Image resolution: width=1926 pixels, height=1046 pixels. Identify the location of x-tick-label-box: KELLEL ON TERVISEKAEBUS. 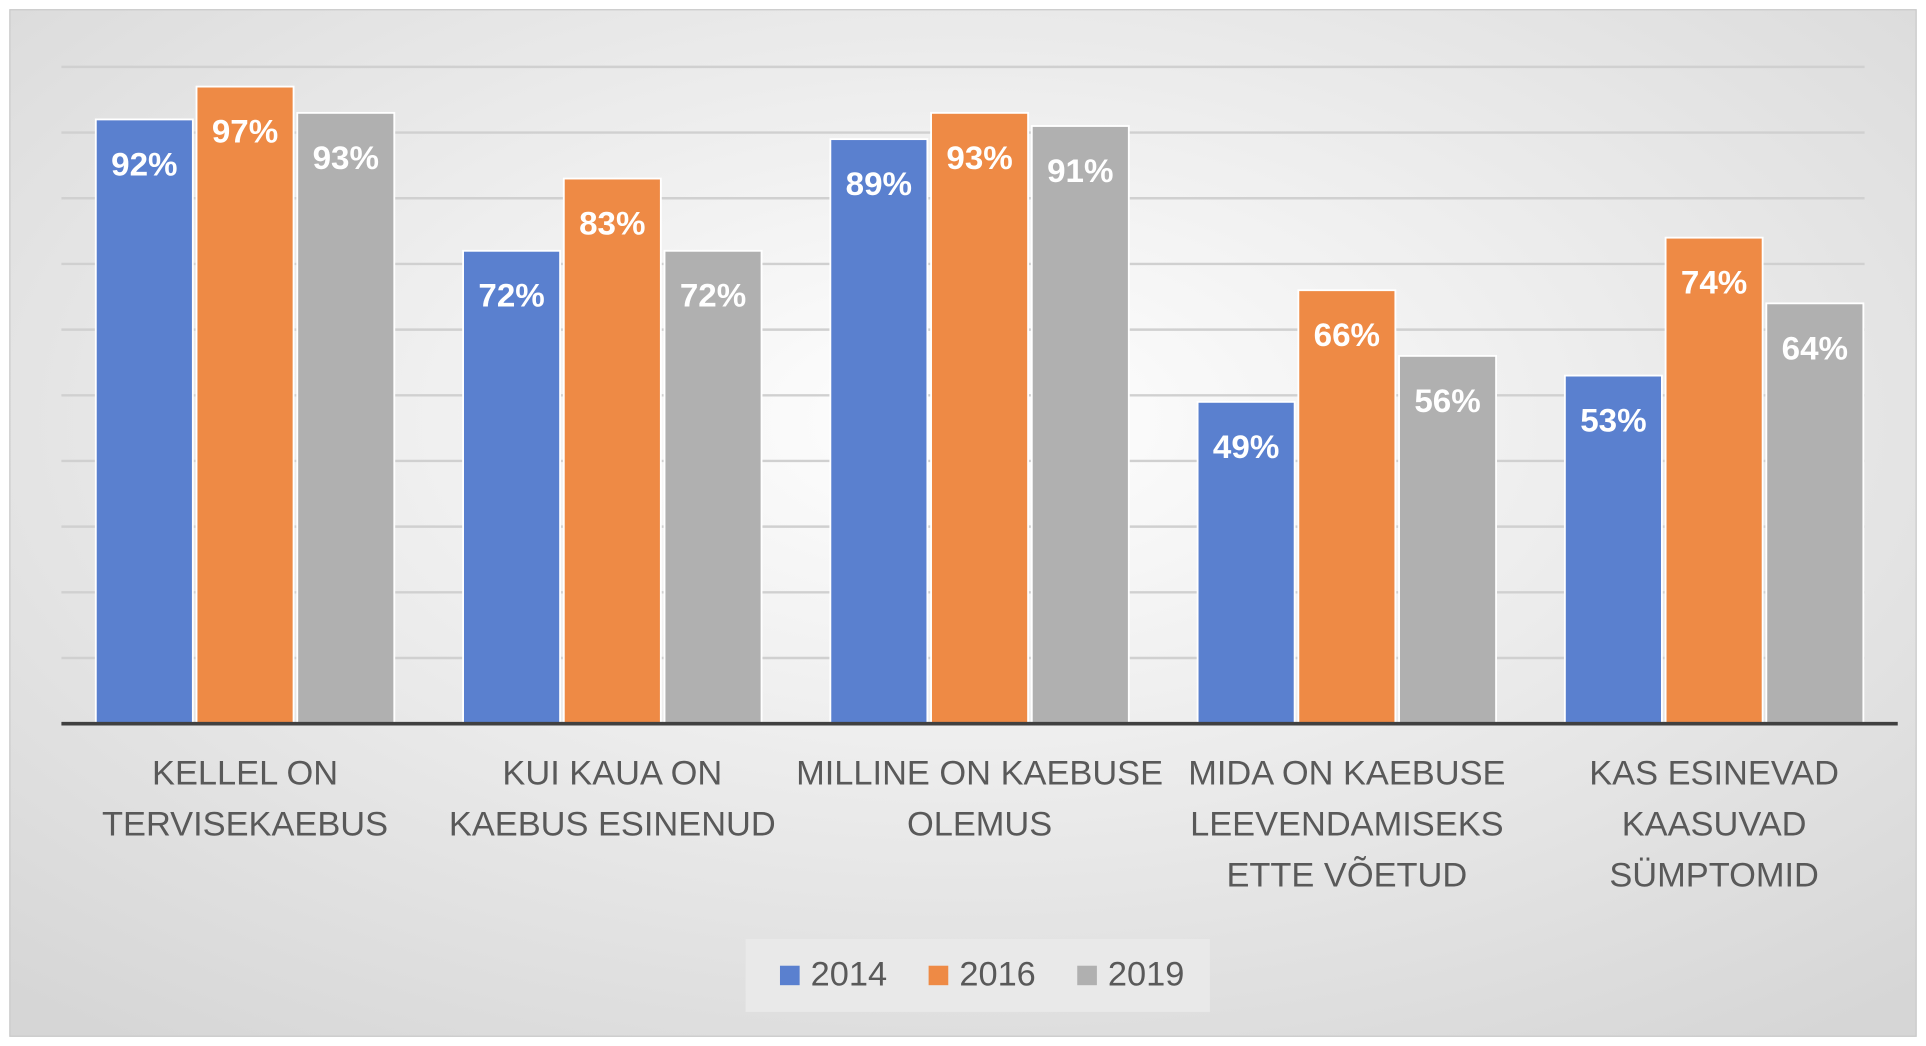
(245, 798).